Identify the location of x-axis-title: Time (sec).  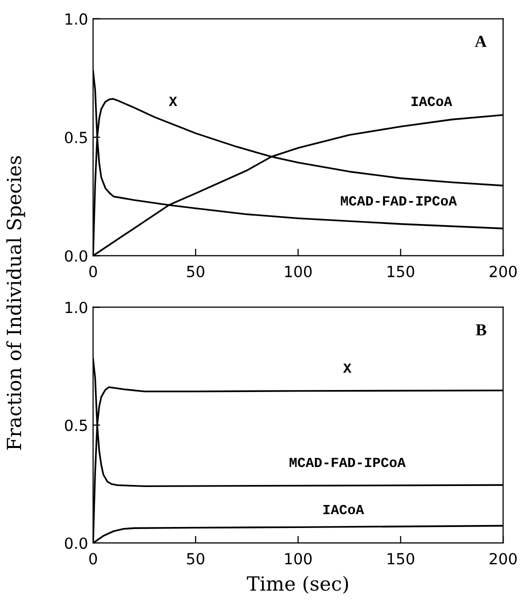
(297, 585).